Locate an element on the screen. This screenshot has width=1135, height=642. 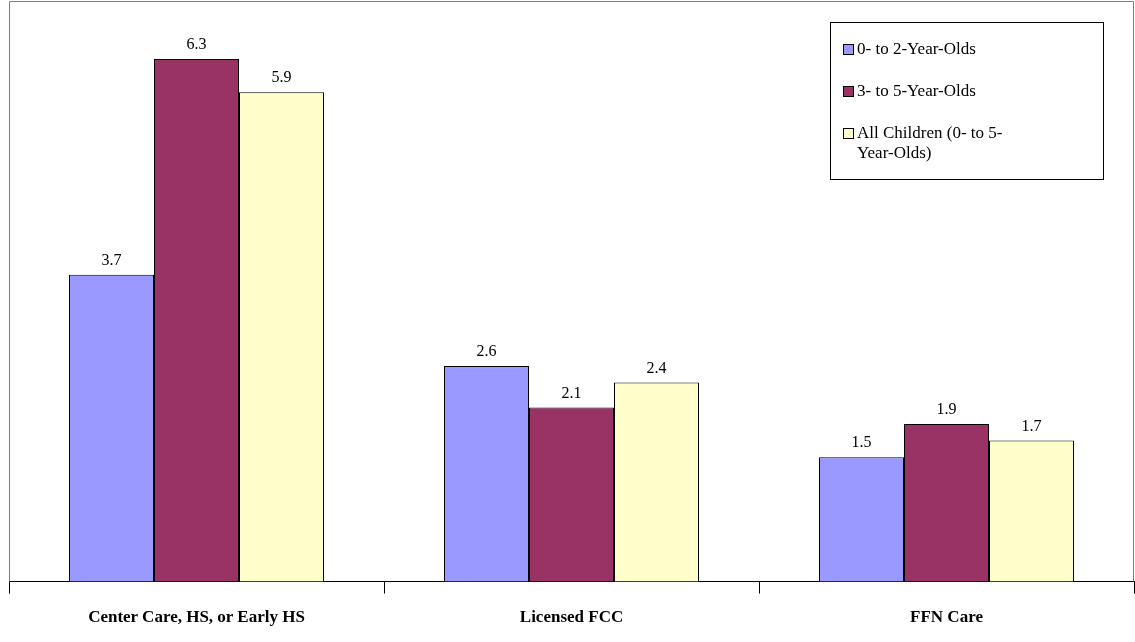
x-tick-label: Center Care, HS, or Early HS is located at coordinates (196, 617).